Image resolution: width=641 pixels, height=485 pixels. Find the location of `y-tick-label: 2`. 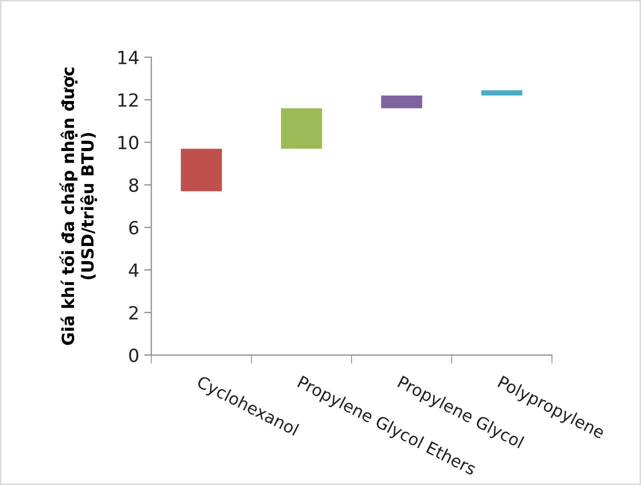

y-tick-label: 2 is located at coordinates (133, 313).